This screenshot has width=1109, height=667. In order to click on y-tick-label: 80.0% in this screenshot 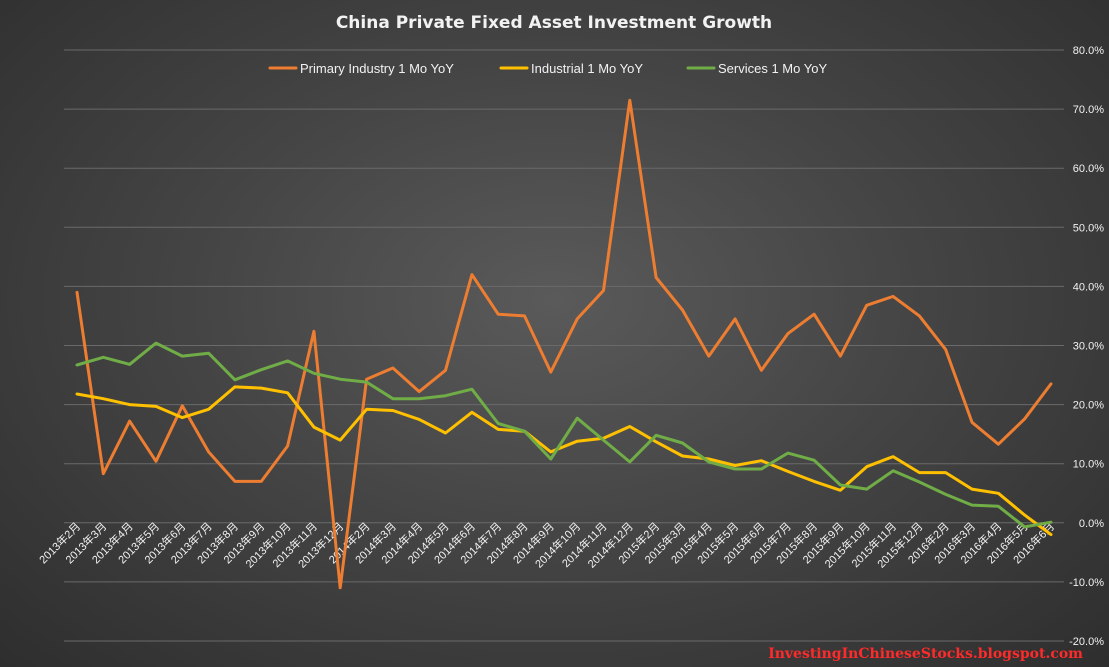, I will do `click(1088, 51)`.